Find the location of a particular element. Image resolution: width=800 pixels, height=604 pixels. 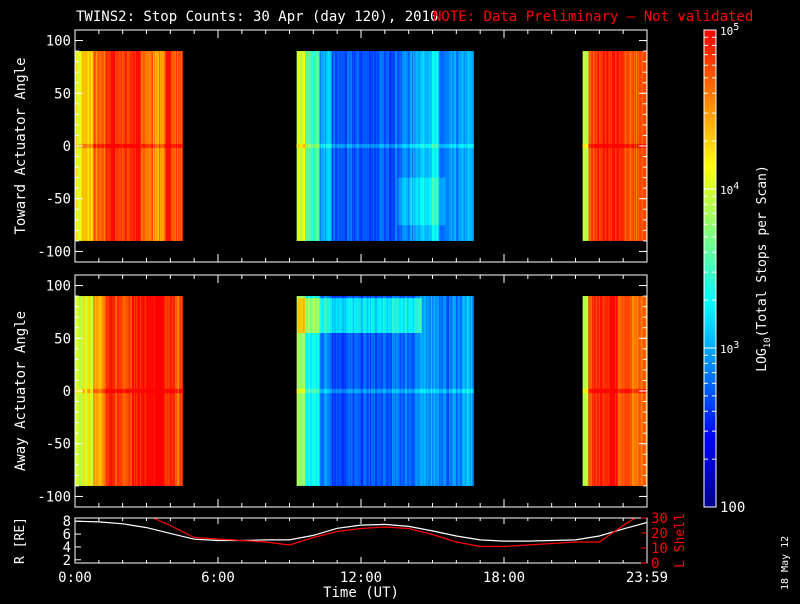

y-tick-label: -100 is located at coordinates (54, 497).